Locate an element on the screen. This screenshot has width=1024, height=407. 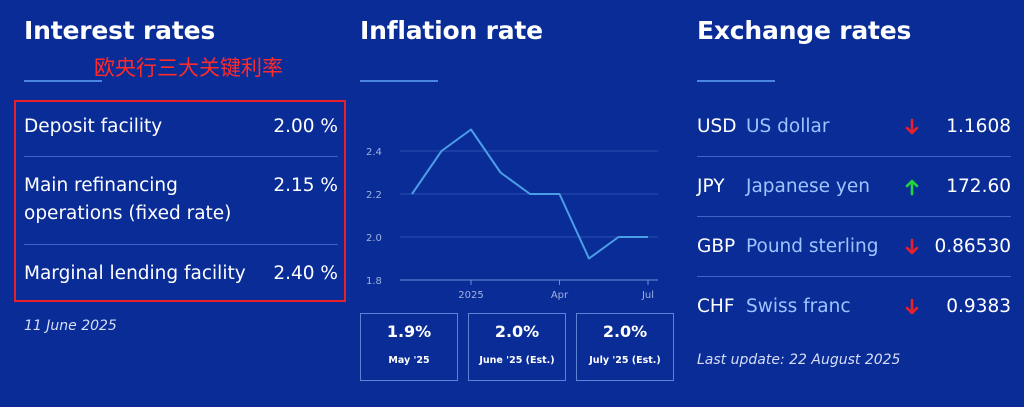
inflation-series-line is located at coordinates (529, 194).